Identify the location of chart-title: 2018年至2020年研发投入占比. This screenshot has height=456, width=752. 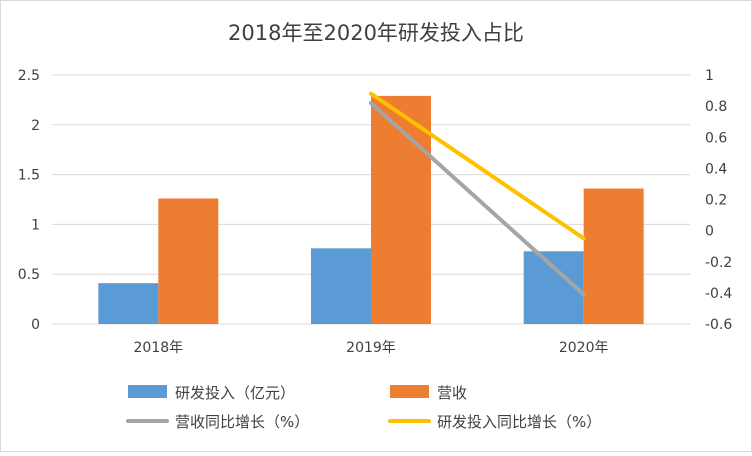
(376, 33).